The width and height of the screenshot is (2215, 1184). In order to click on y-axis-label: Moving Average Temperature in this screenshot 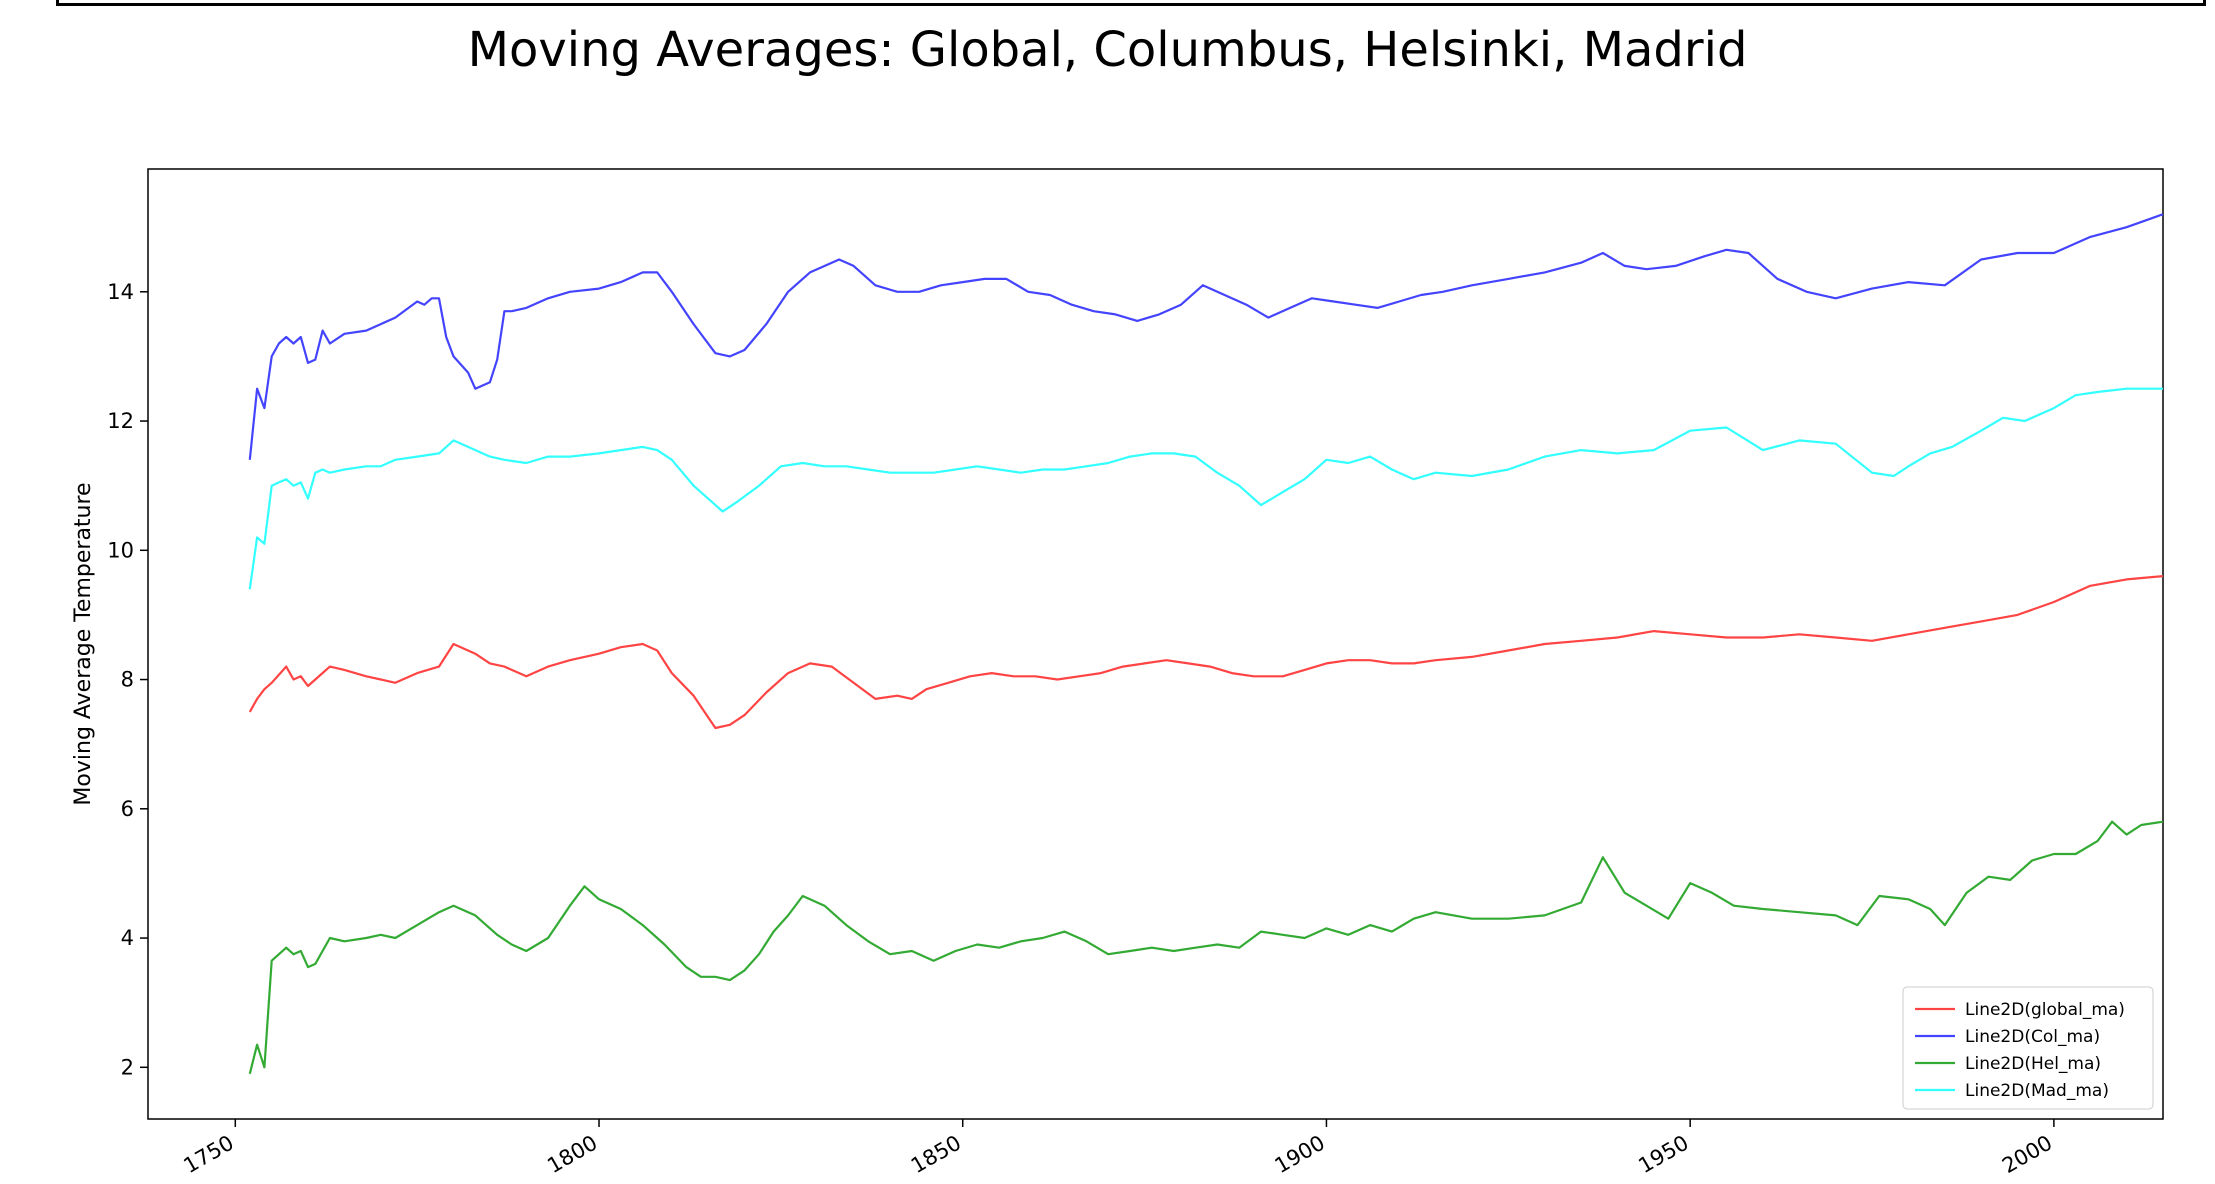, I will do `click(83, 643)`.